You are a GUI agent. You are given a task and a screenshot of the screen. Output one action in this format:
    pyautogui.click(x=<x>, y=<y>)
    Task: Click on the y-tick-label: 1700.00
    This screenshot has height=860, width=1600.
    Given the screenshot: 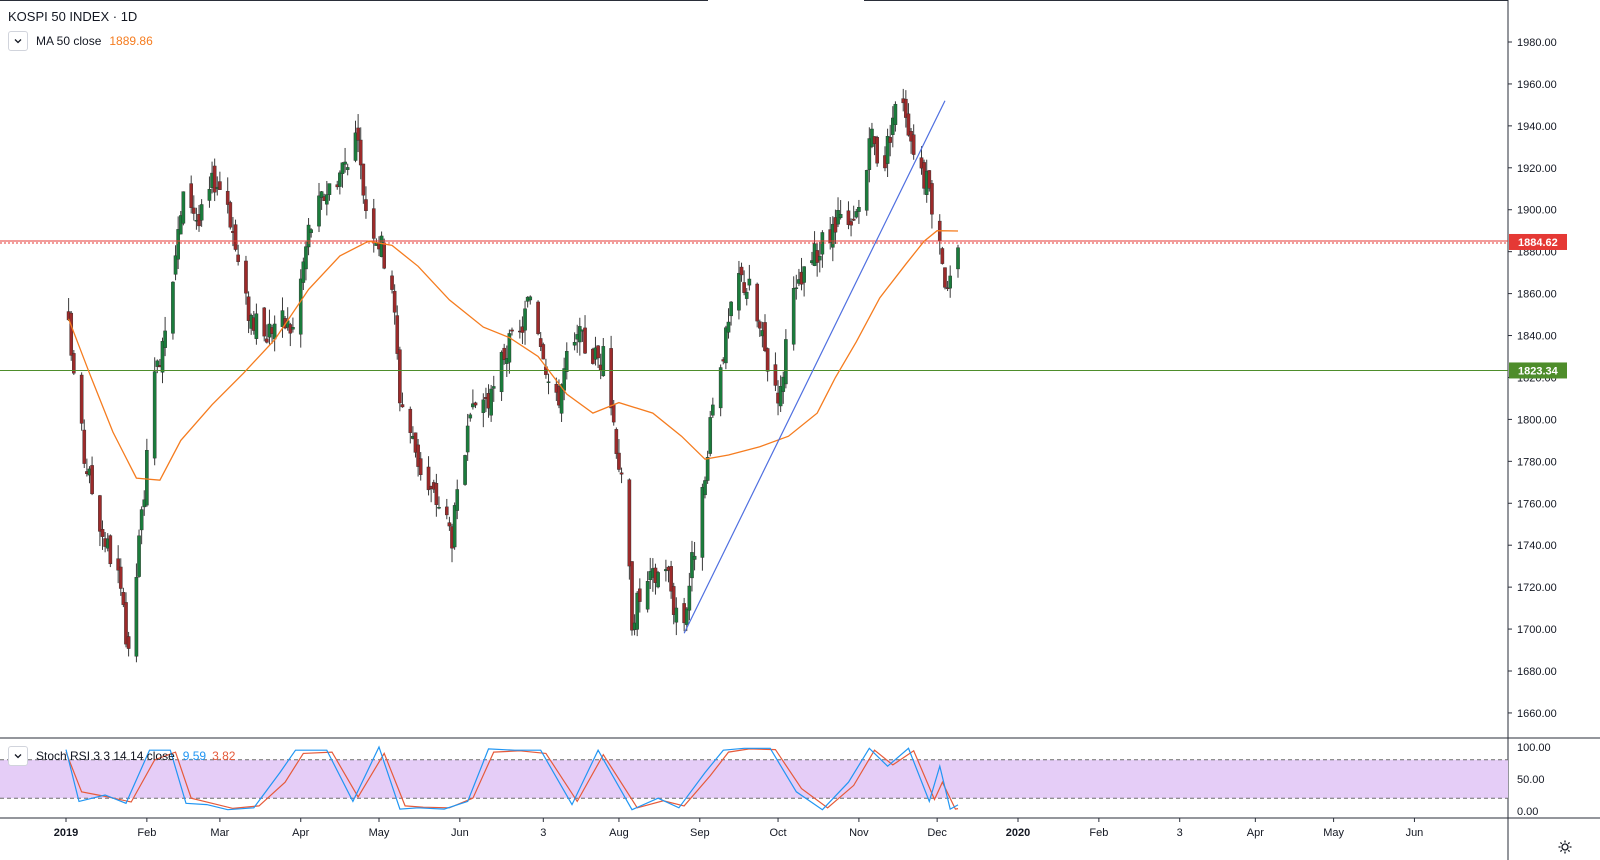 What is the action you would take?
    pyautogui.click(x=1537, y=630)
    